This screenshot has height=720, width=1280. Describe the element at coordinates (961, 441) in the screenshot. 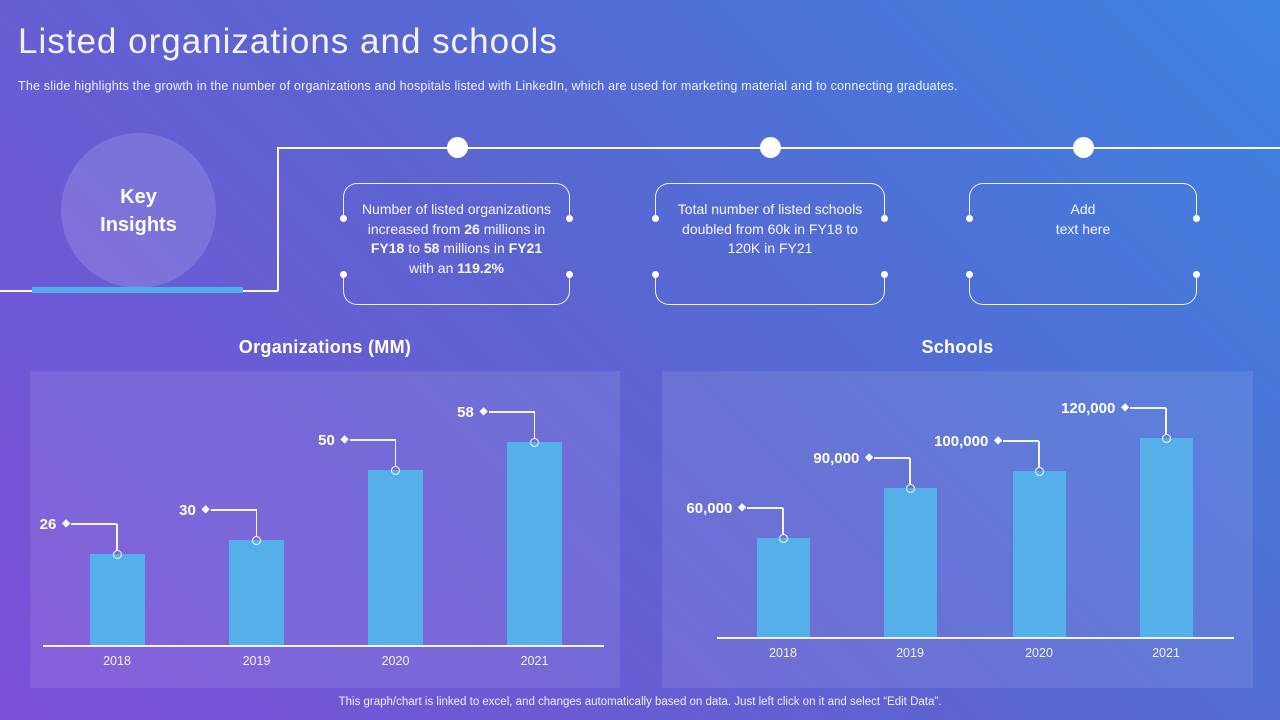

I see `data-label-value: 100,000` at that location.